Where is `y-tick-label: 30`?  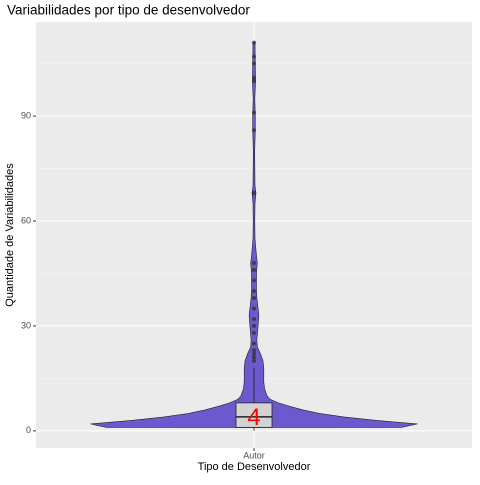
y-tick-label: 30 is located at coordinates (26, 325).